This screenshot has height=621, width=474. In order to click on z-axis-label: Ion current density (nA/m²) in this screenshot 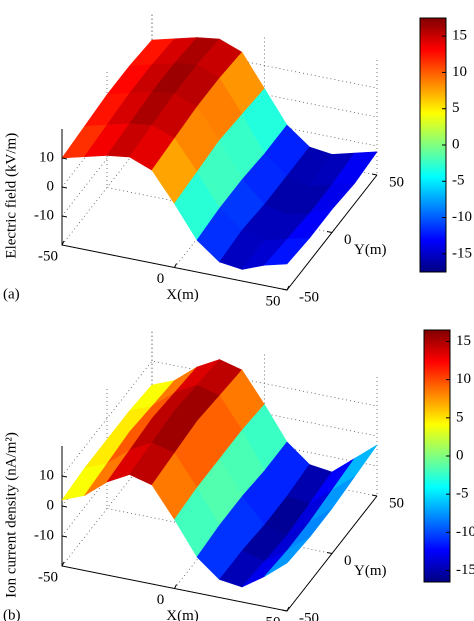, I will do `click(11, 515)`.